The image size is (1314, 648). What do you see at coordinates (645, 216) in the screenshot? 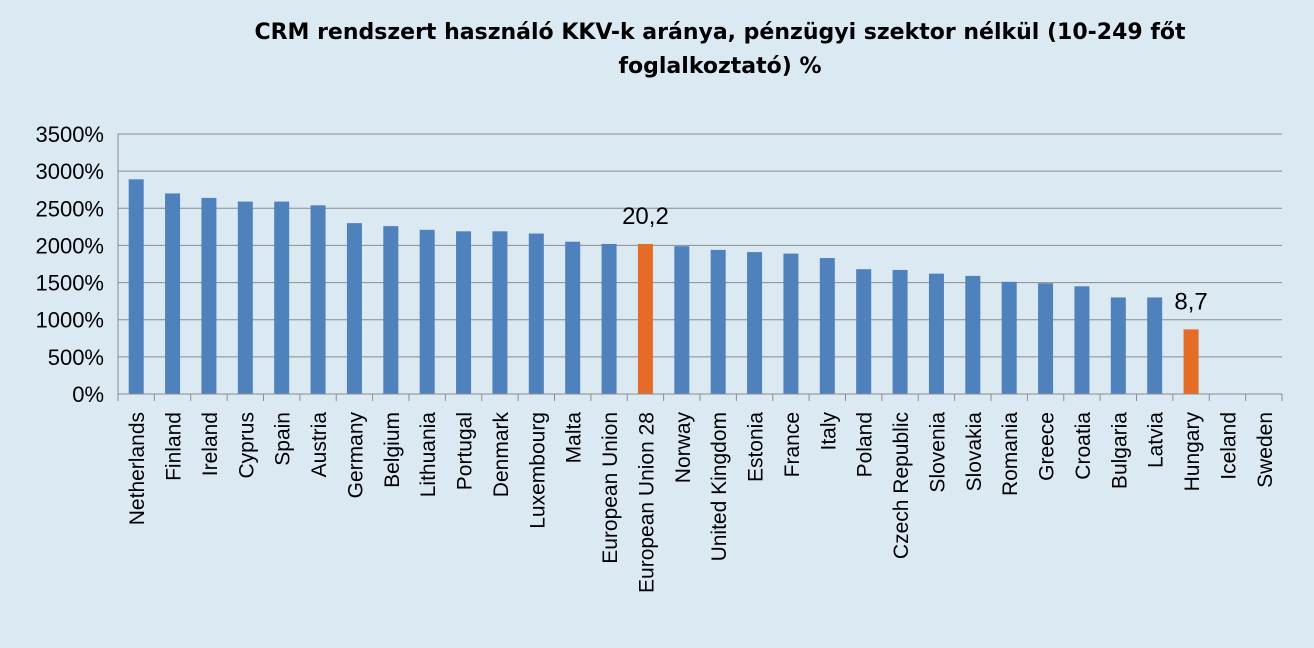
I see `data-label: 20,2` at bounding box center [645, 216].